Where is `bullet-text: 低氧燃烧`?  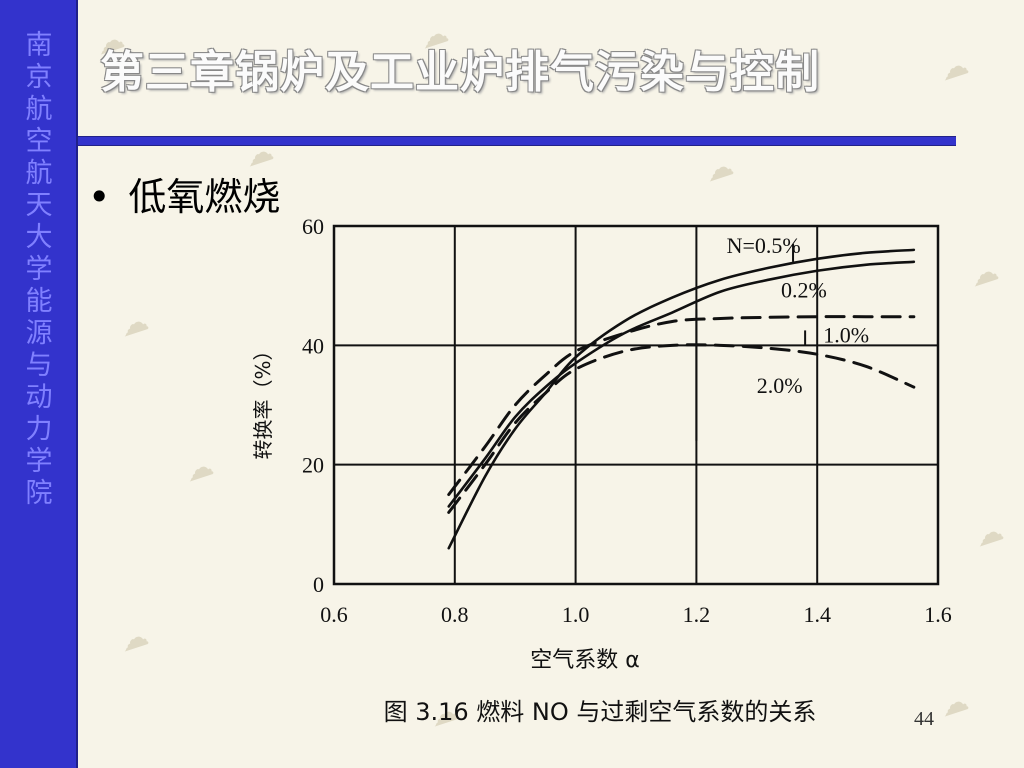
bullet-text: 低氧燃烧 is located at coordinates (204, 197).